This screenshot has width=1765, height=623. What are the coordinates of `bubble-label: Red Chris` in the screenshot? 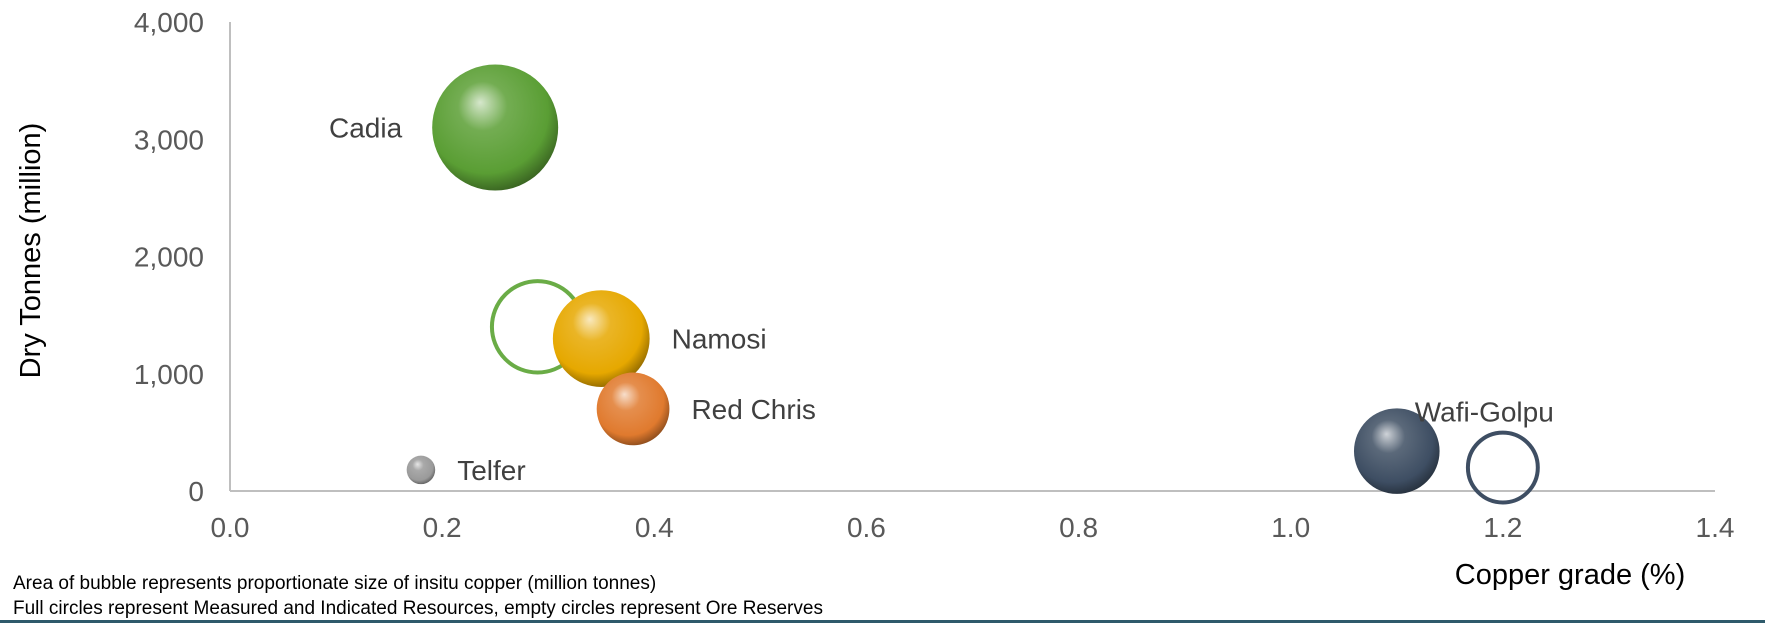 It's located at (753, 409).